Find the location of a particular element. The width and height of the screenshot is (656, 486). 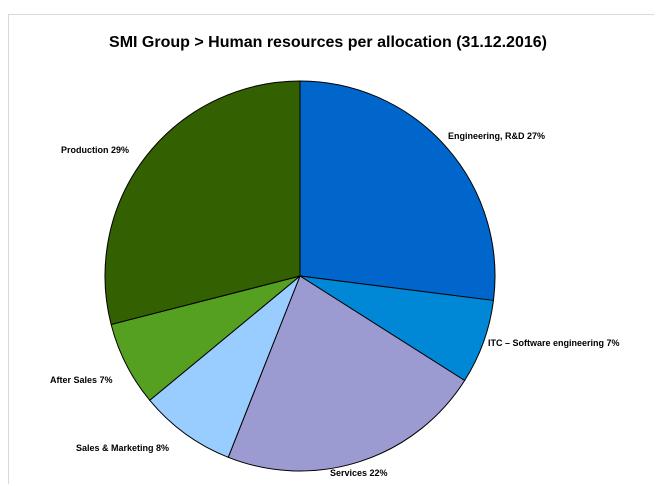

slice-label-itc-software-engineering: ITC – Software engineering 7% is located at coordinates (554, 343).